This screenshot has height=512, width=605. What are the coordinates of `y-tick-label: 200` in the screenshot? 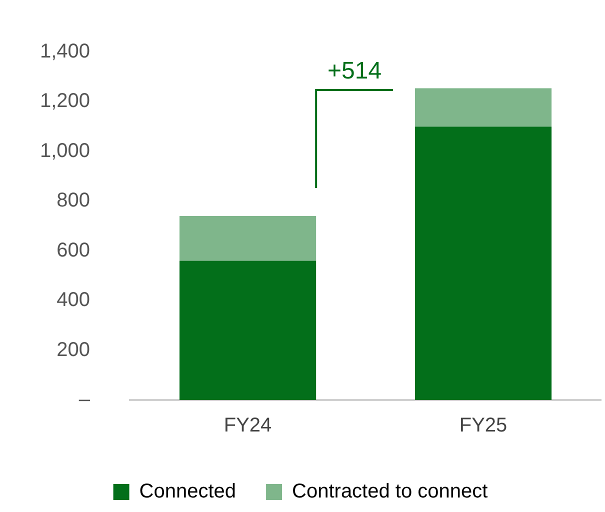 It's located at (73, 349).